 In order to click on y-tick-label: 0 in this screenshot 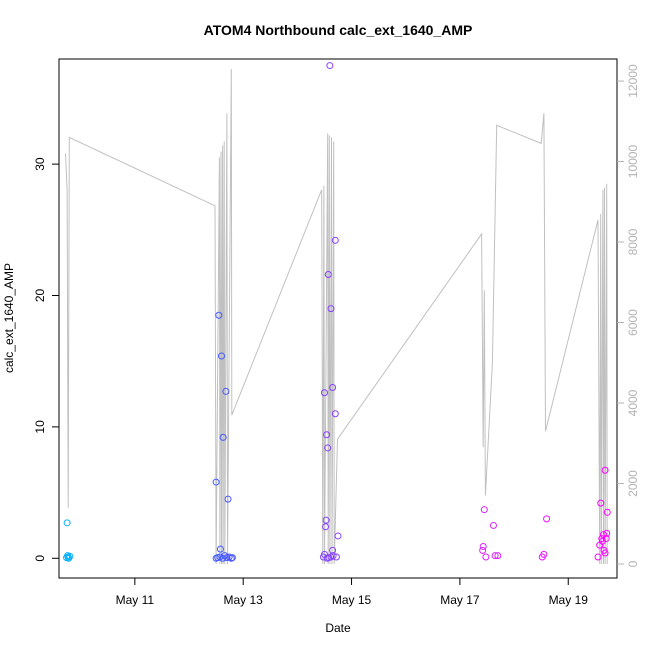, I will do `click(40, 558)`.